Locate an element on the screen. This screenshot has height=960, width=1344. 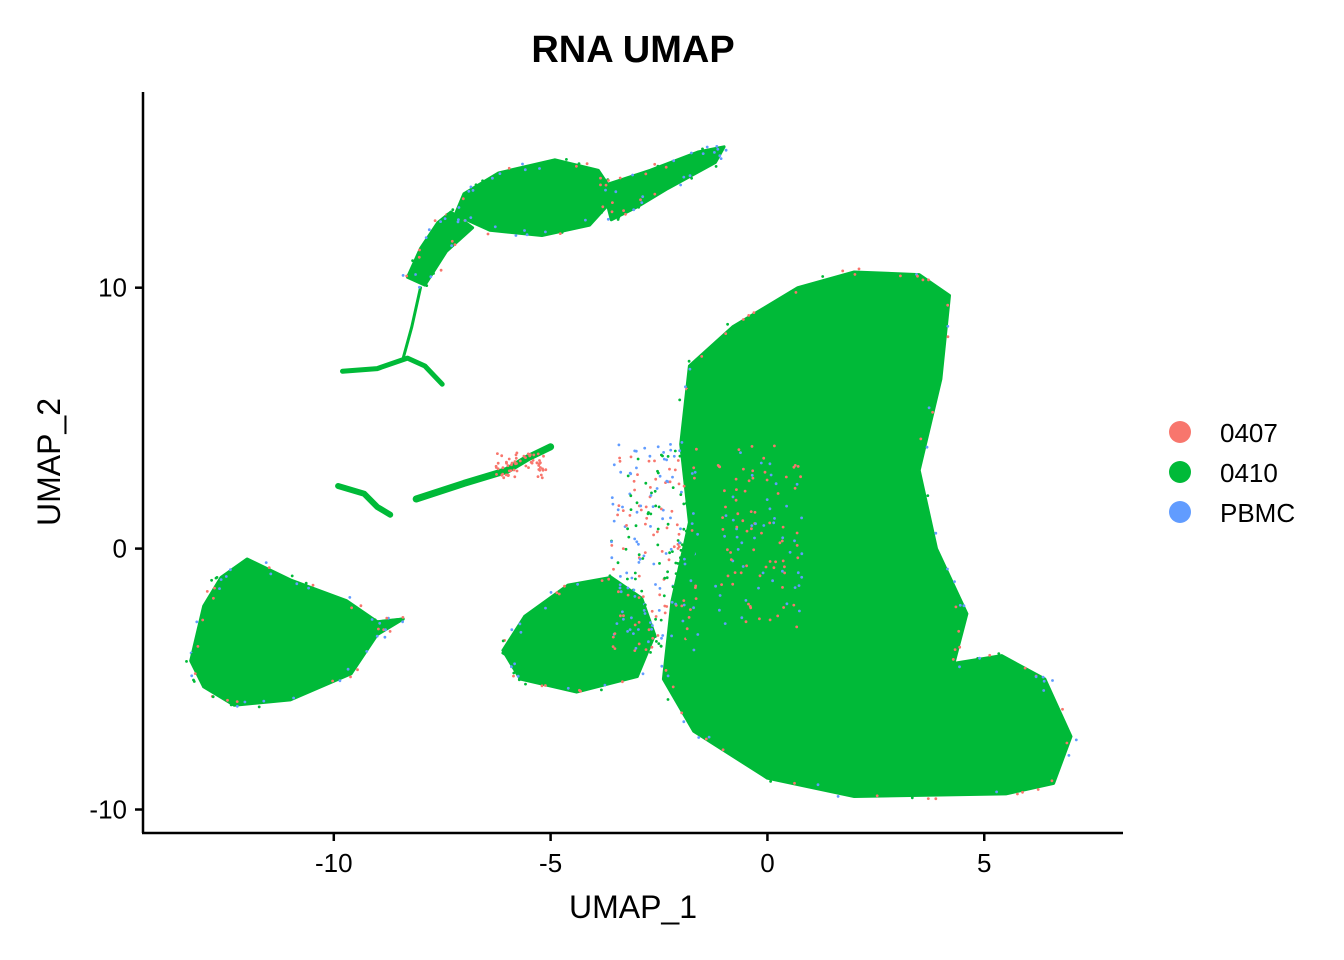
top-cluster-shape is located at coordinates (535, 197).